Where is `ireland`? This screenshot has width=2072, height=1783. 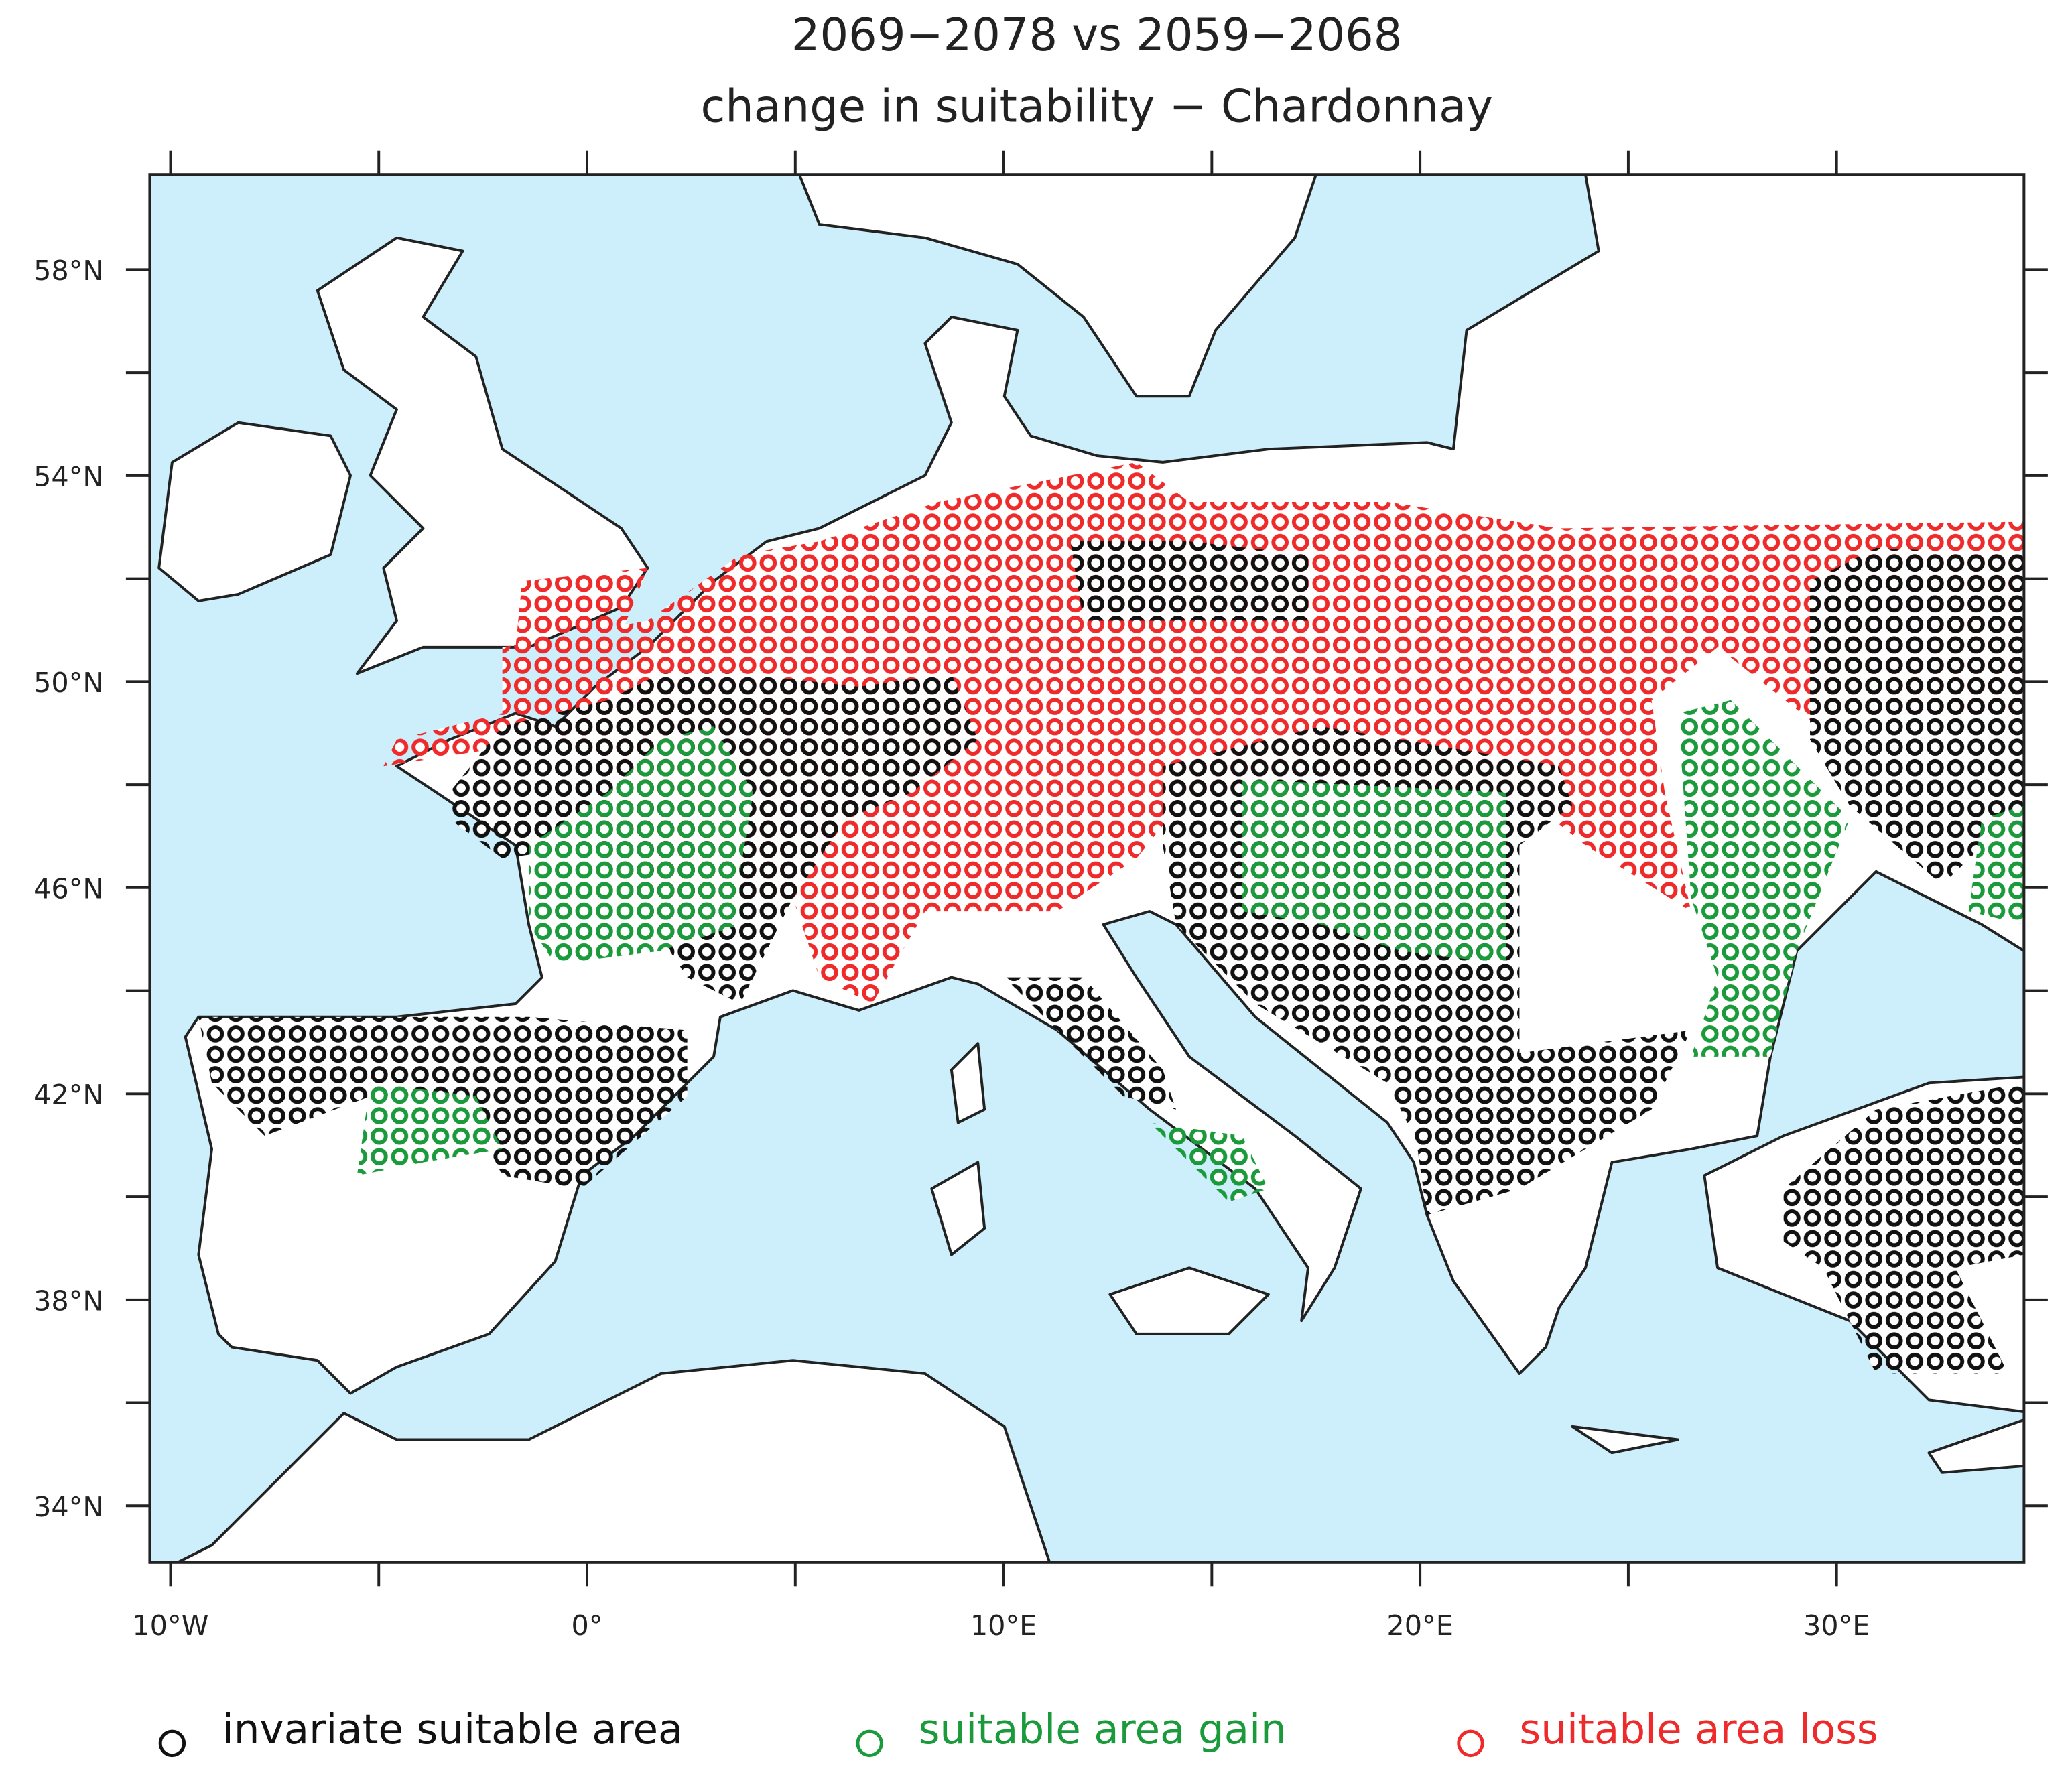 ireland is located at coordinates (255, 511).